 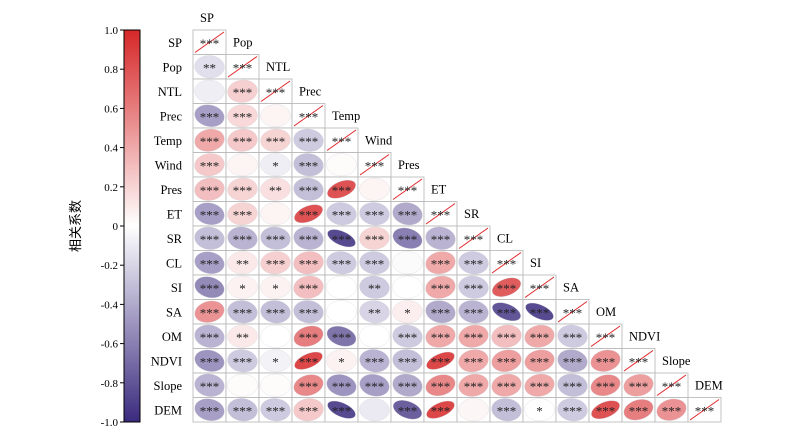 I want to click on colorbar-label: 相关系数, so click(x=75, y=226).